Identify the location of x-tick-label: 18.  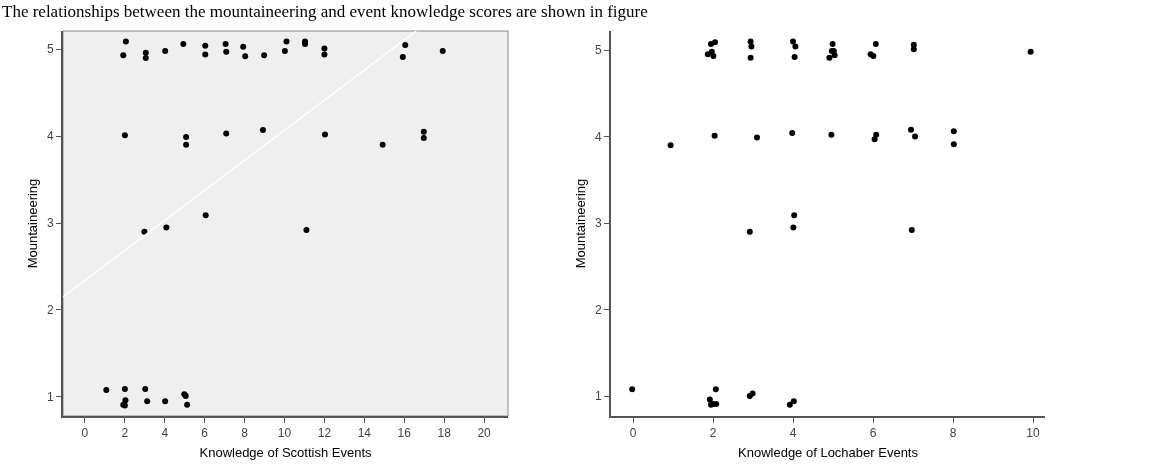
(444, 433).